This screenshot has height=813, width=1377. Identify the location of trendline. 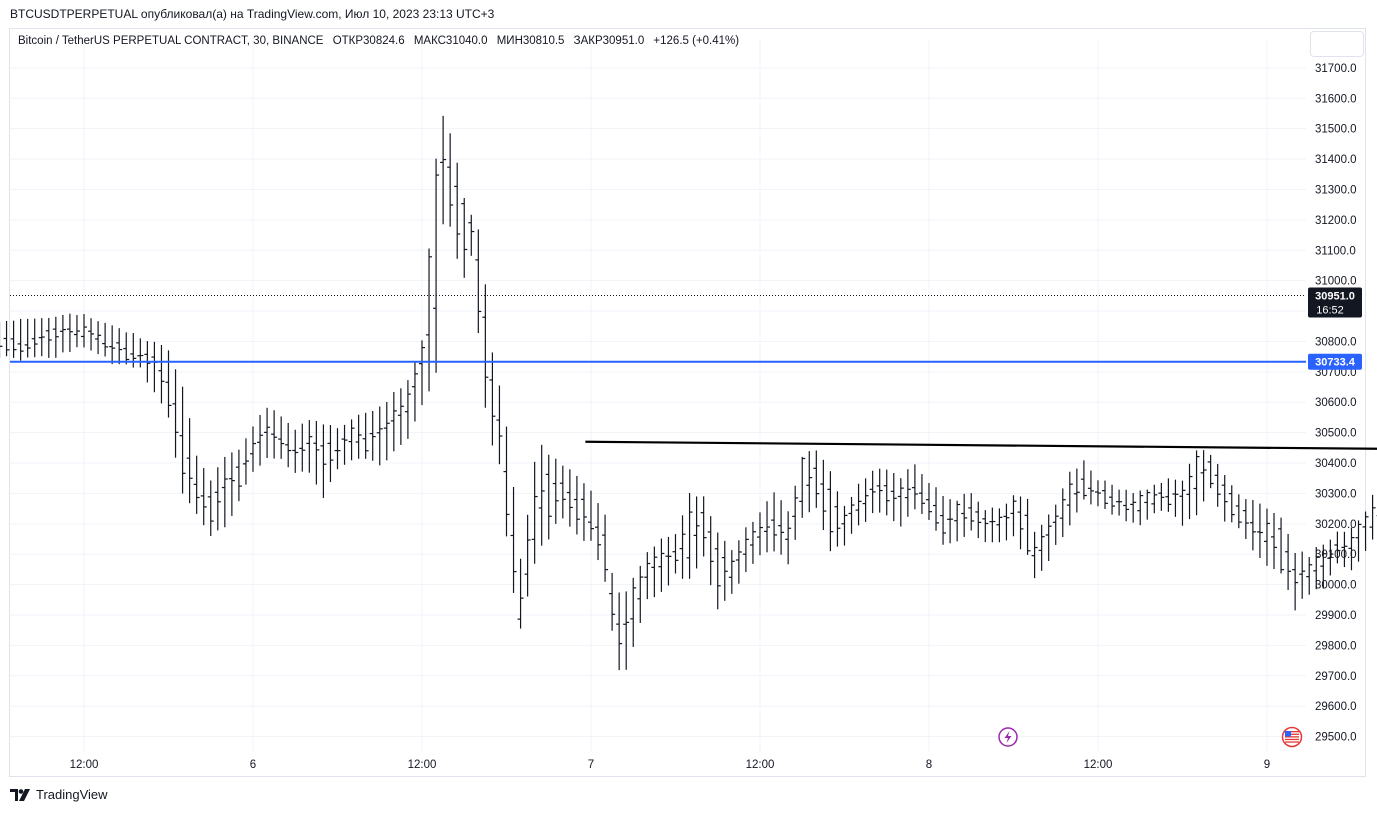
(981, 447).